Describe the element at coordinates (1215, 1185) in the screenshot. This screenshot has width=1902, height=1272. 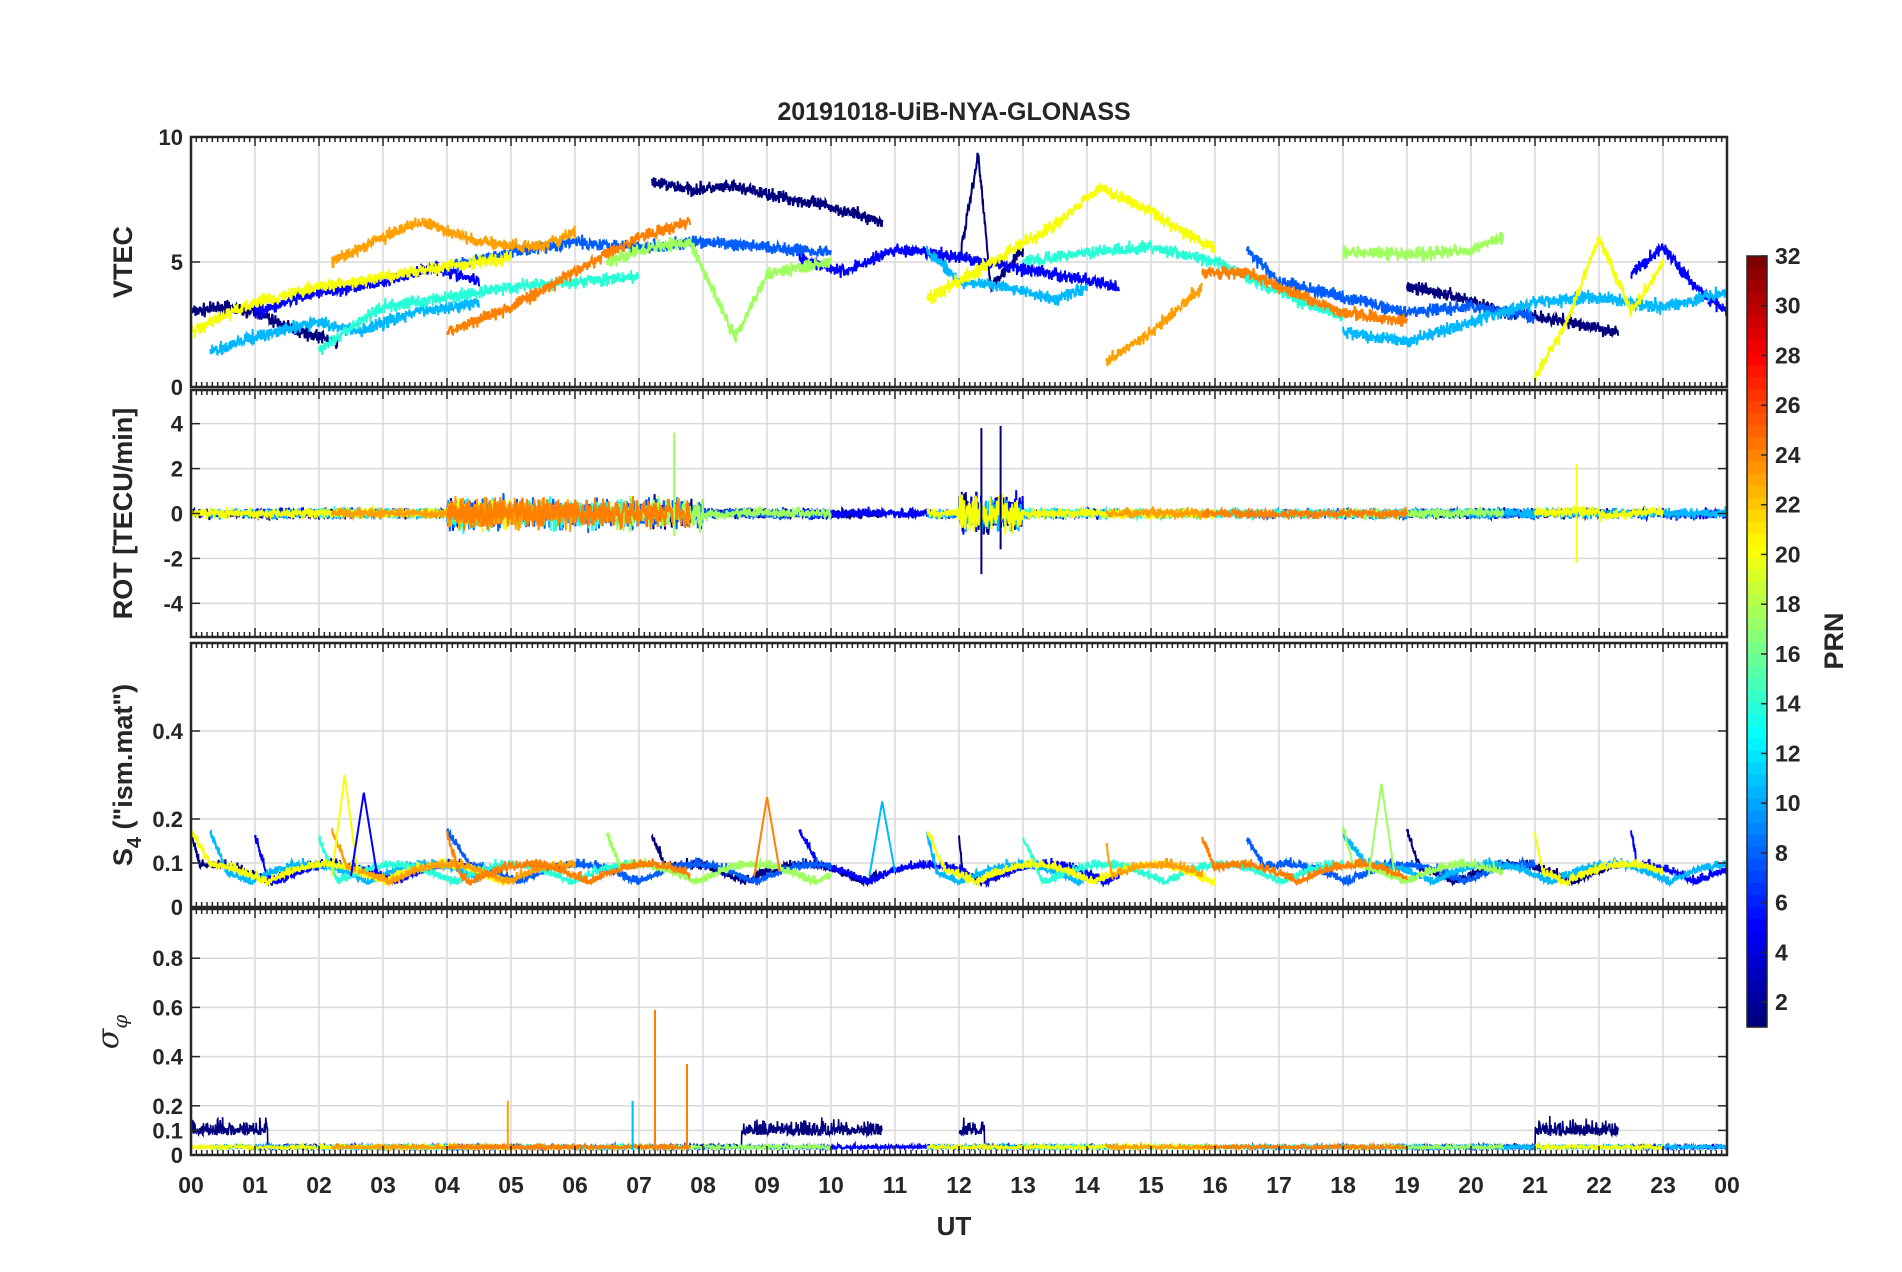
I see `x-tick-label: 16` at that location.